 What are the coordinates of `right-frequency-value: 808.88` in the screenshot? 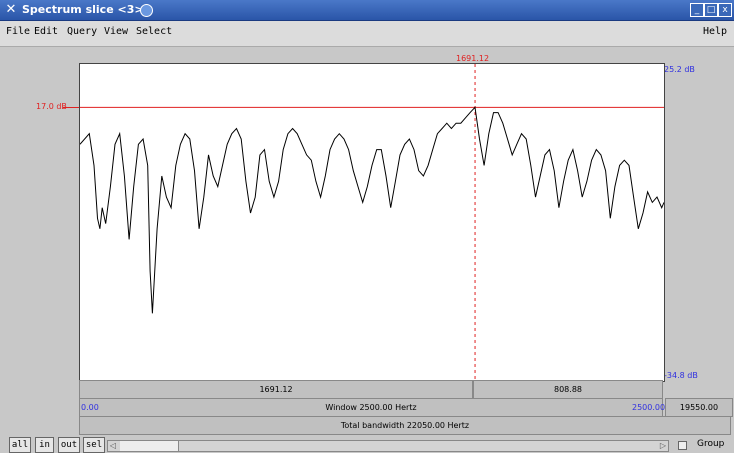 It's located at (568, 389).